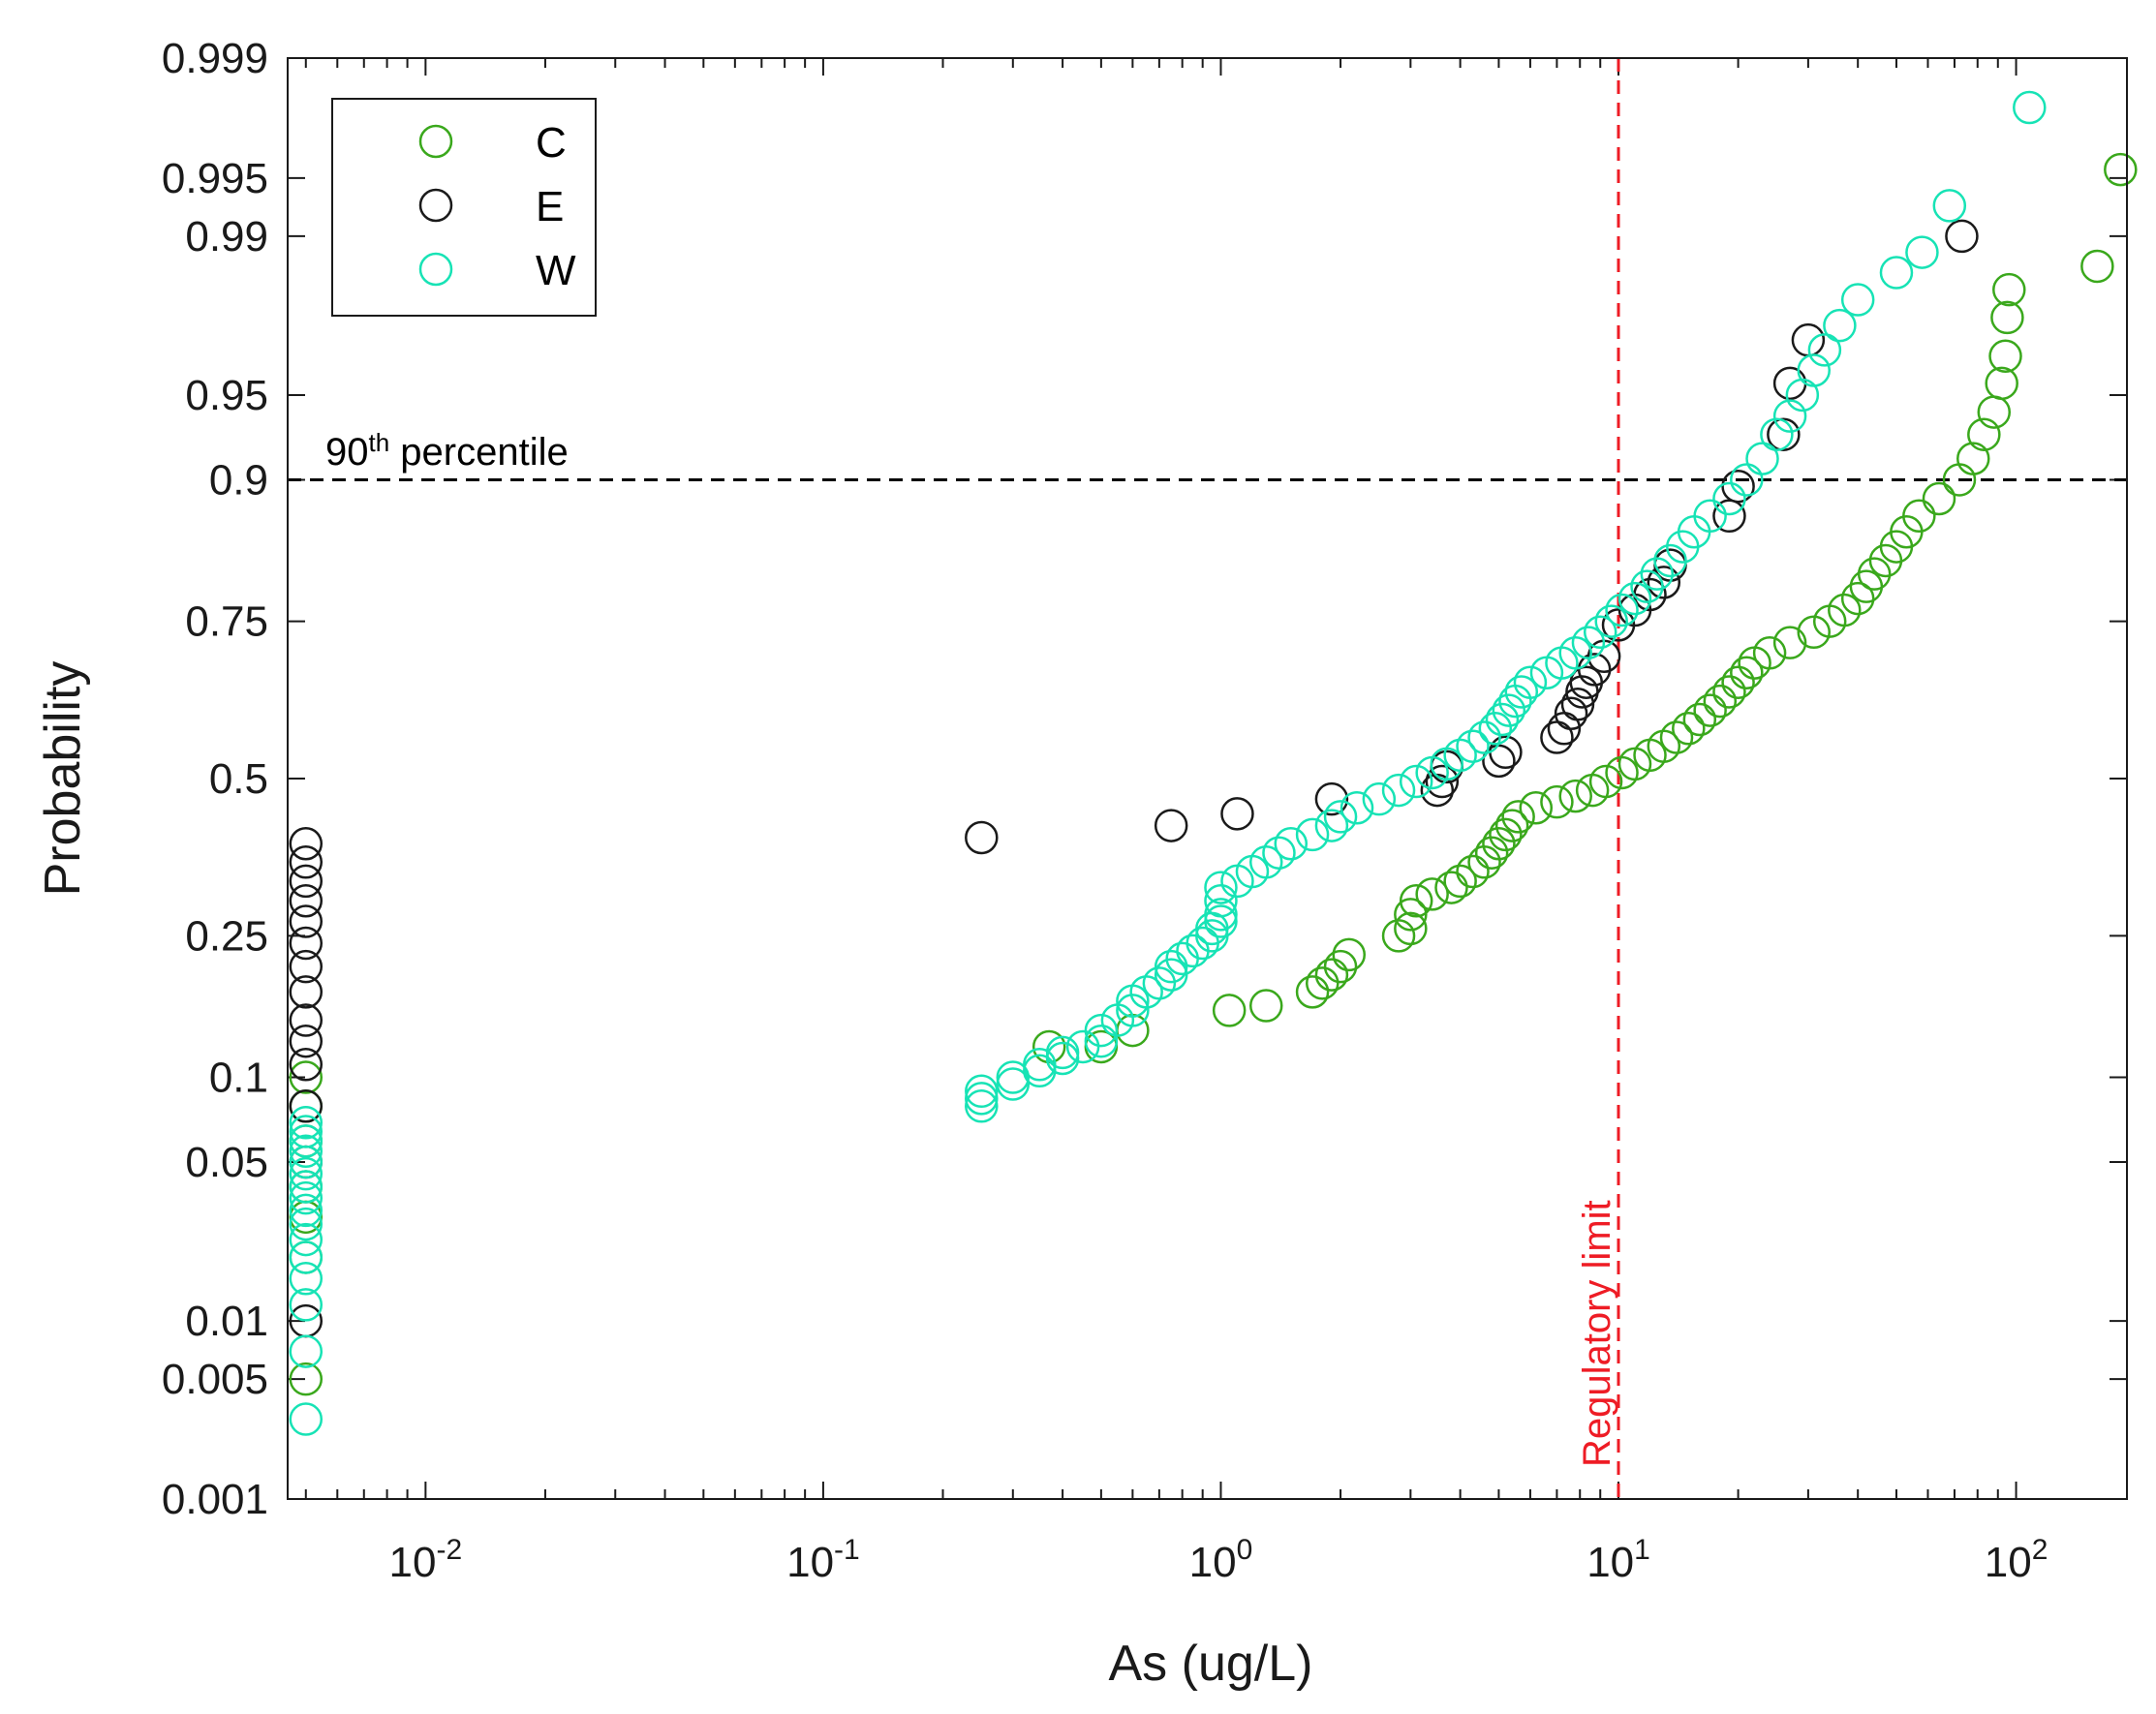 This screenshot has height=1714, width=2156. Describe the element at coordinates (447, 451) in the screenshot. I see `svg-text: 90th percentile` at that location.